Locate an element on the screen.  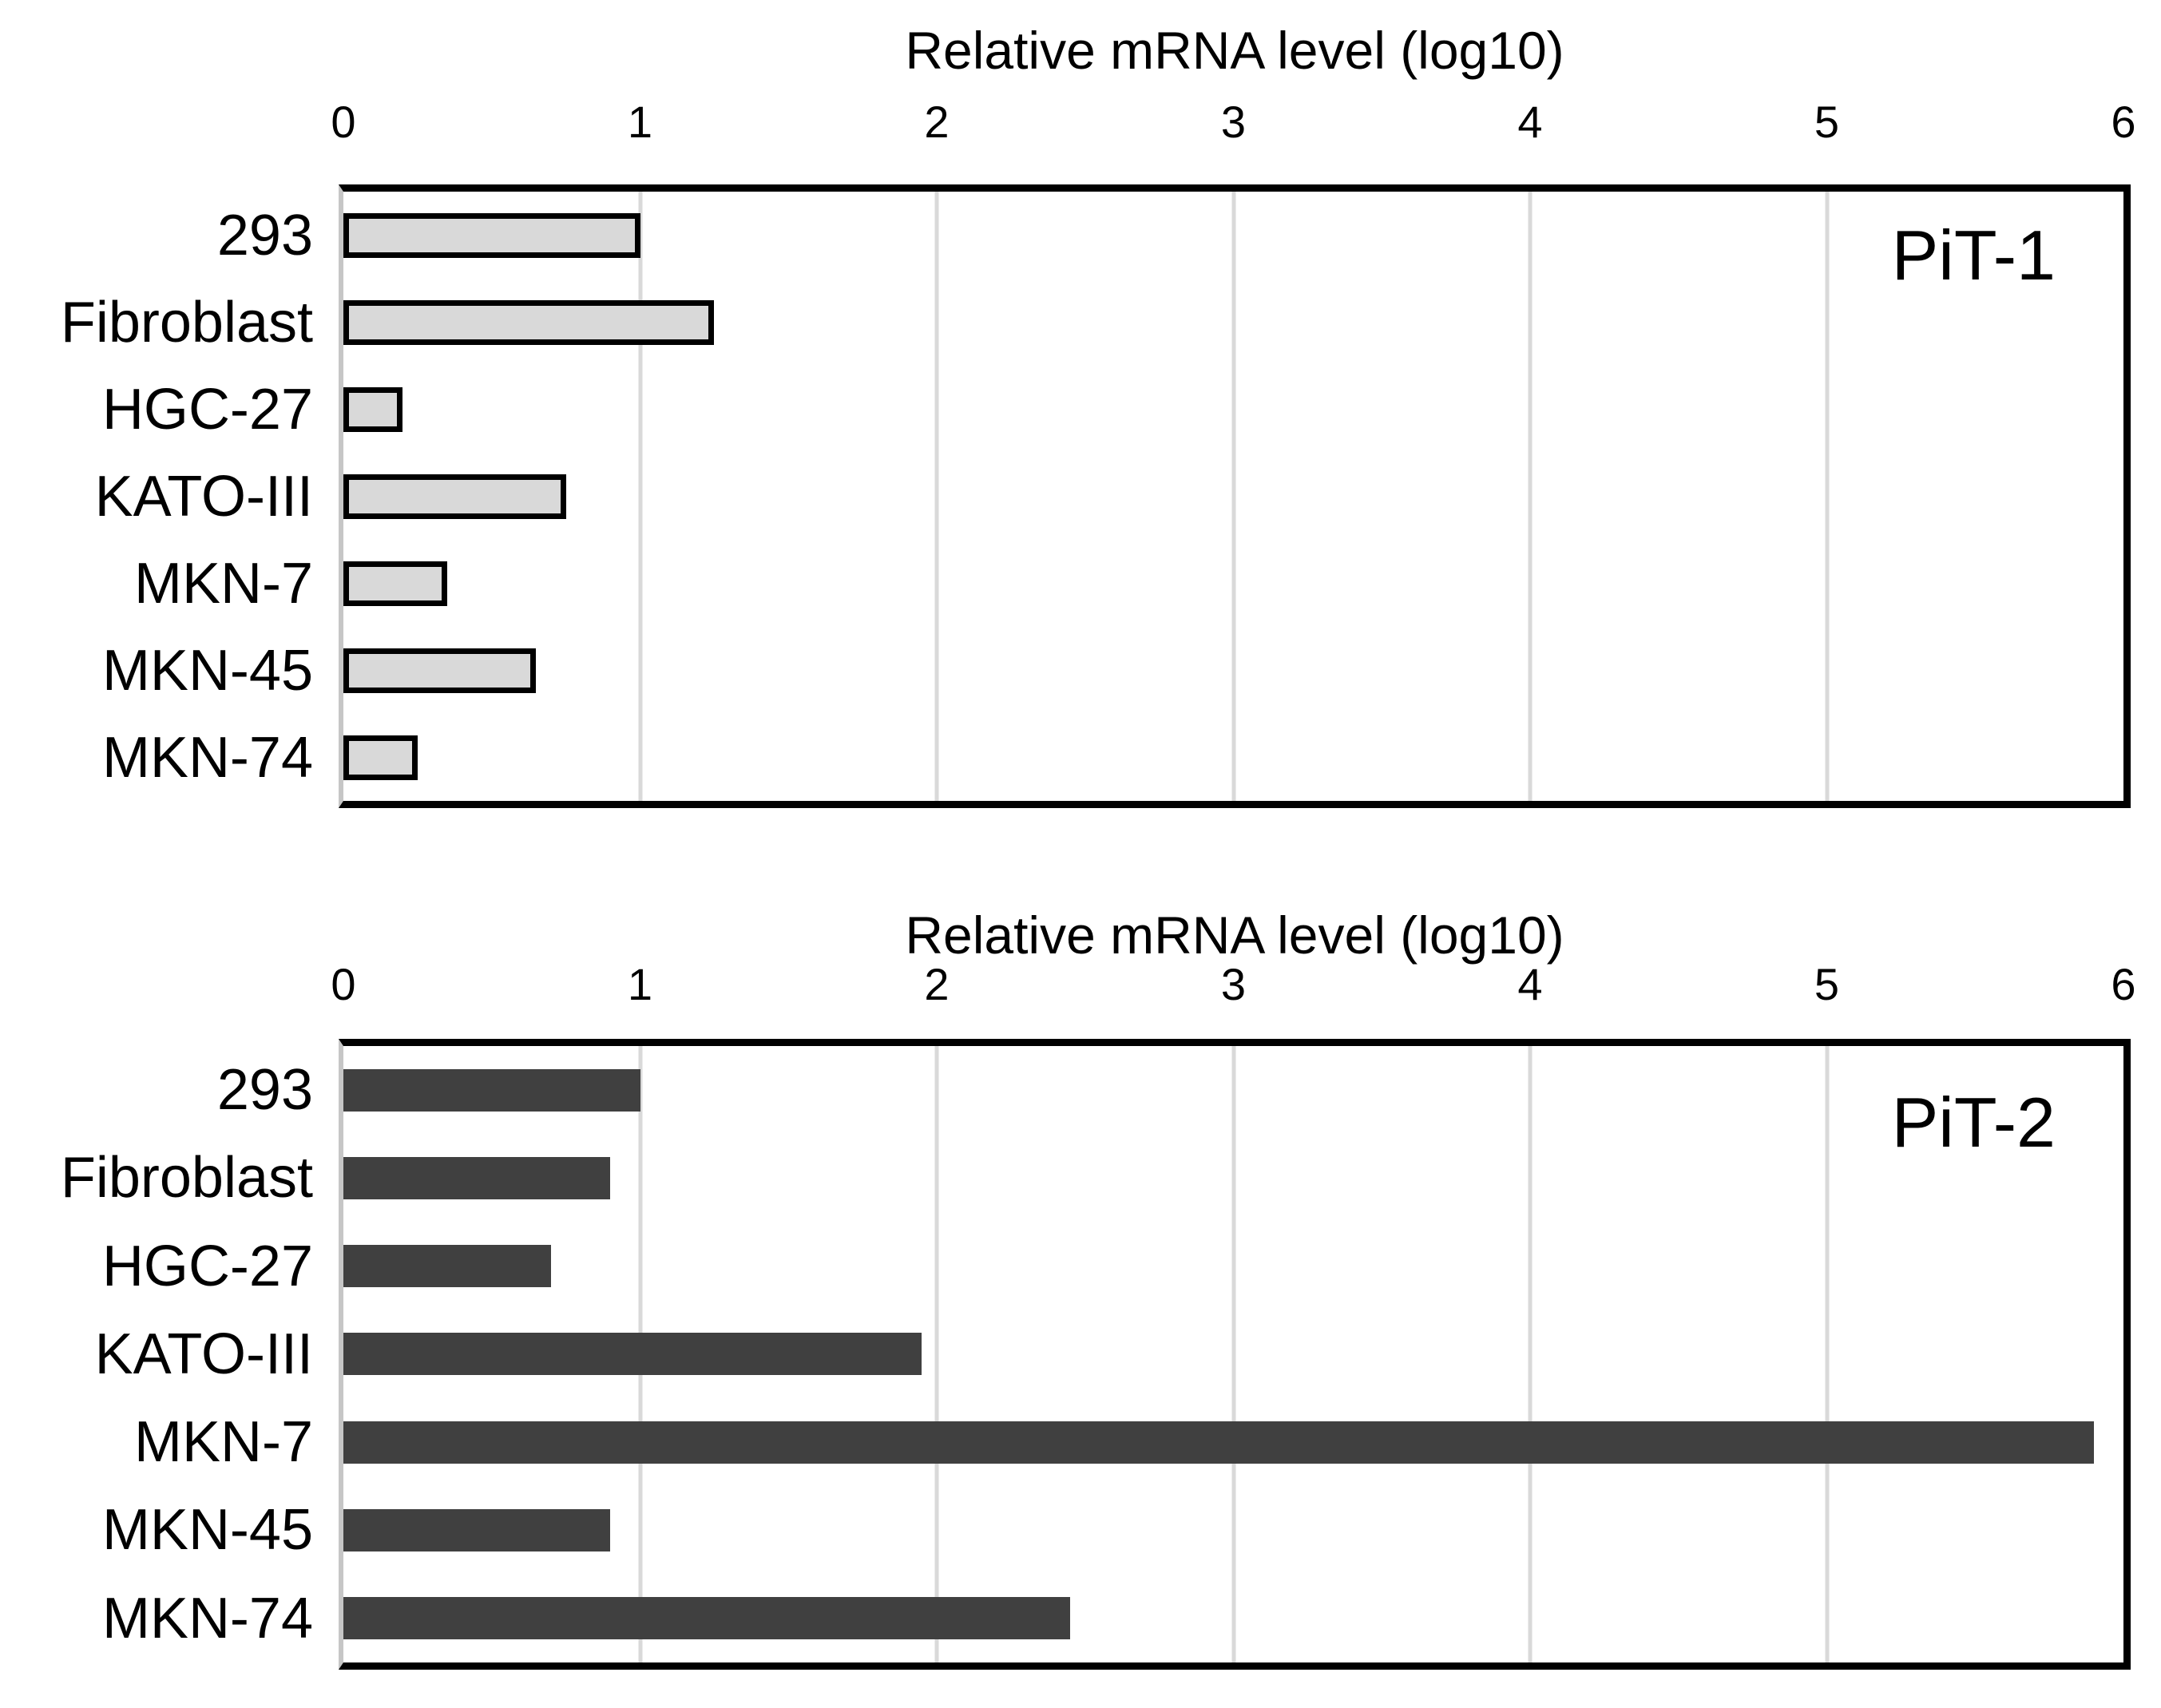
panel-label: PiT-1 is located at coordinates (1973, 255).